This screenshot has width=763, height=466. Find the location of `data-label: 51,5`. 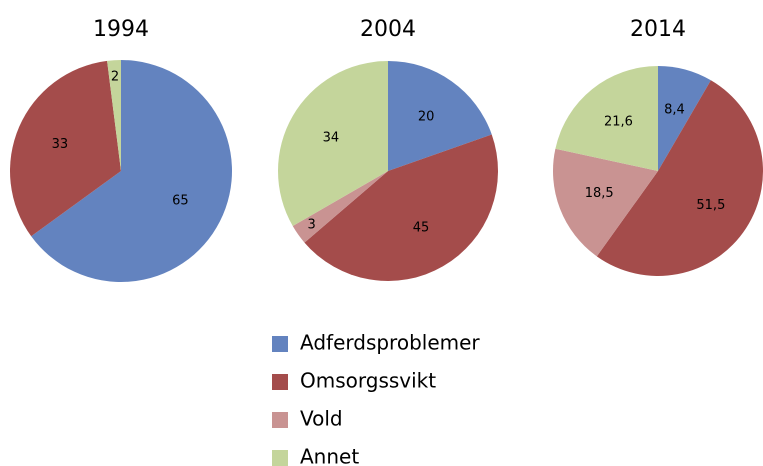

data-label: 51,5 is located at coordinates (710, 205).